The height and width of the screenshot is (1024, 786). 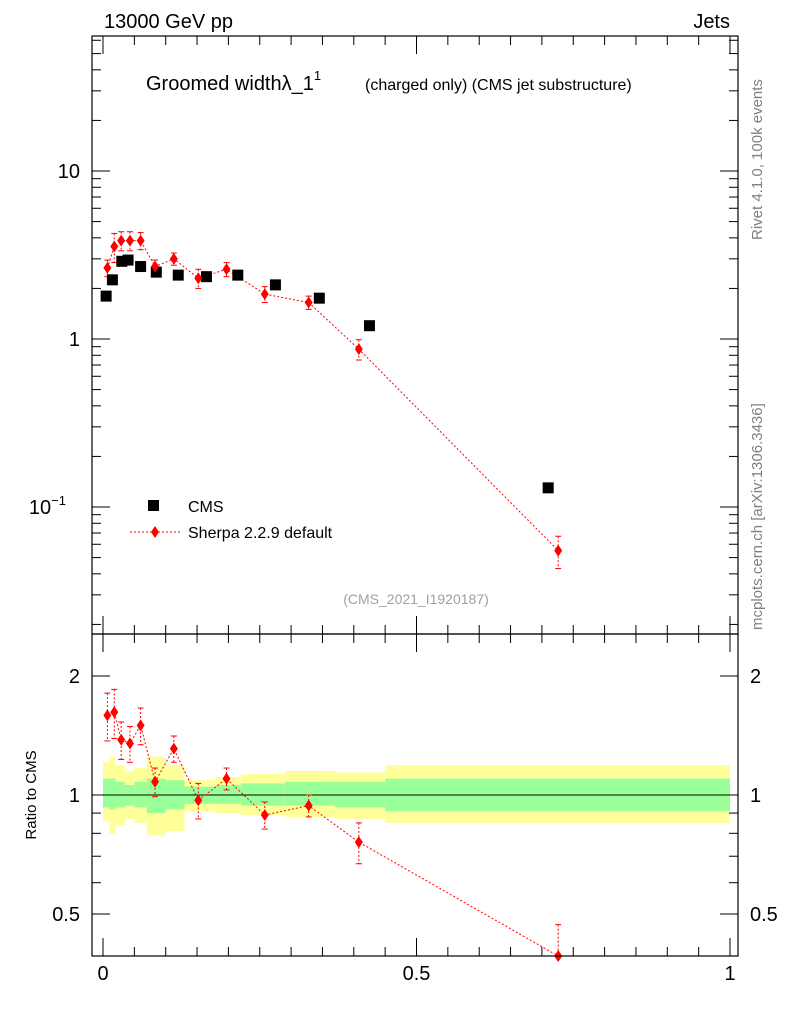 What do you see at coordinates (764, 915) in the screenshot?
I see `ratio-y-tick-label-right: 0.5` at bounding box center [764, 915].